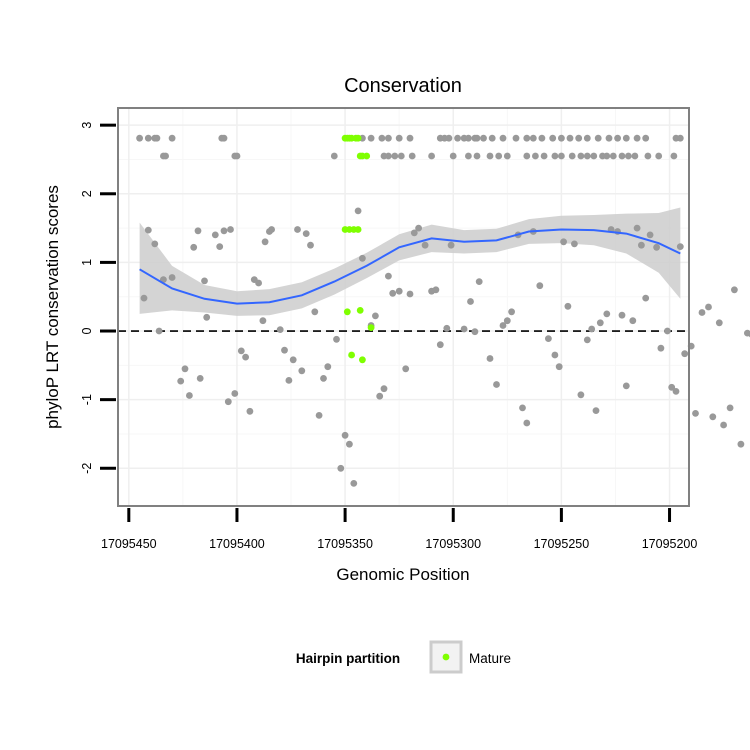 The width and height of the screenshot is (750, 750). What do you see at coordinates (87, 468) in the screenshot?
I see `y-tick-label: -2` at bounding box center [87, 468].